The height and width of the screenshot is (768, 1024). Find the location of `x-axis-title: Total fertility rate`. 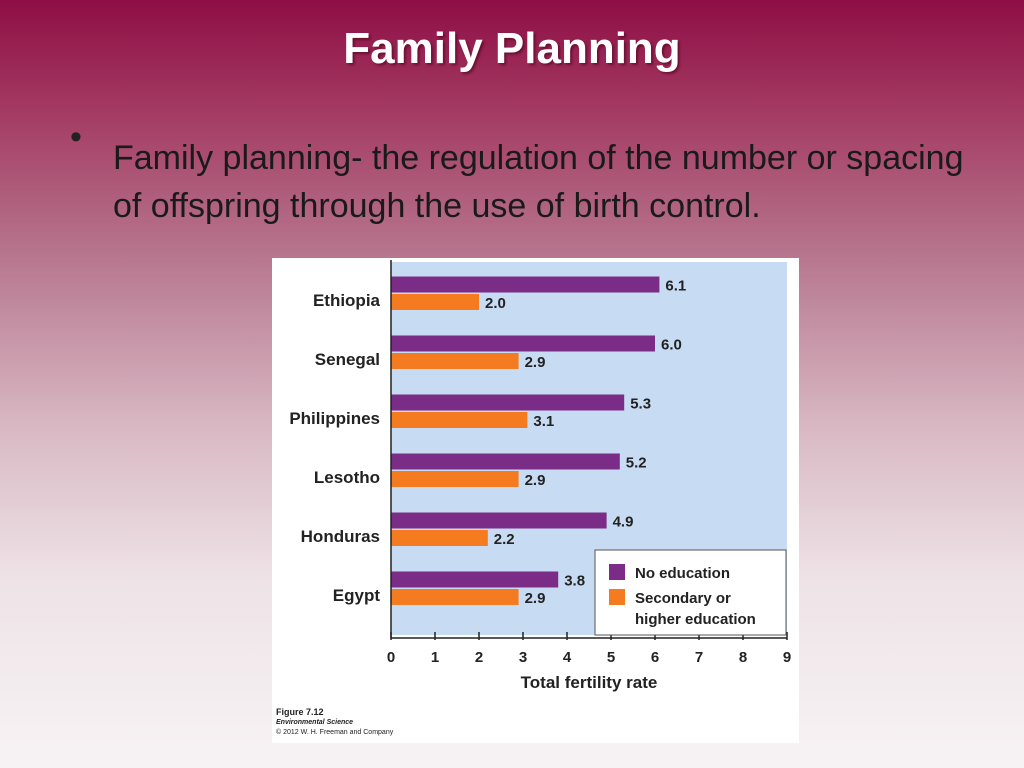

x-axis-title: Total fertility rate is located at coordinates (589, 682).